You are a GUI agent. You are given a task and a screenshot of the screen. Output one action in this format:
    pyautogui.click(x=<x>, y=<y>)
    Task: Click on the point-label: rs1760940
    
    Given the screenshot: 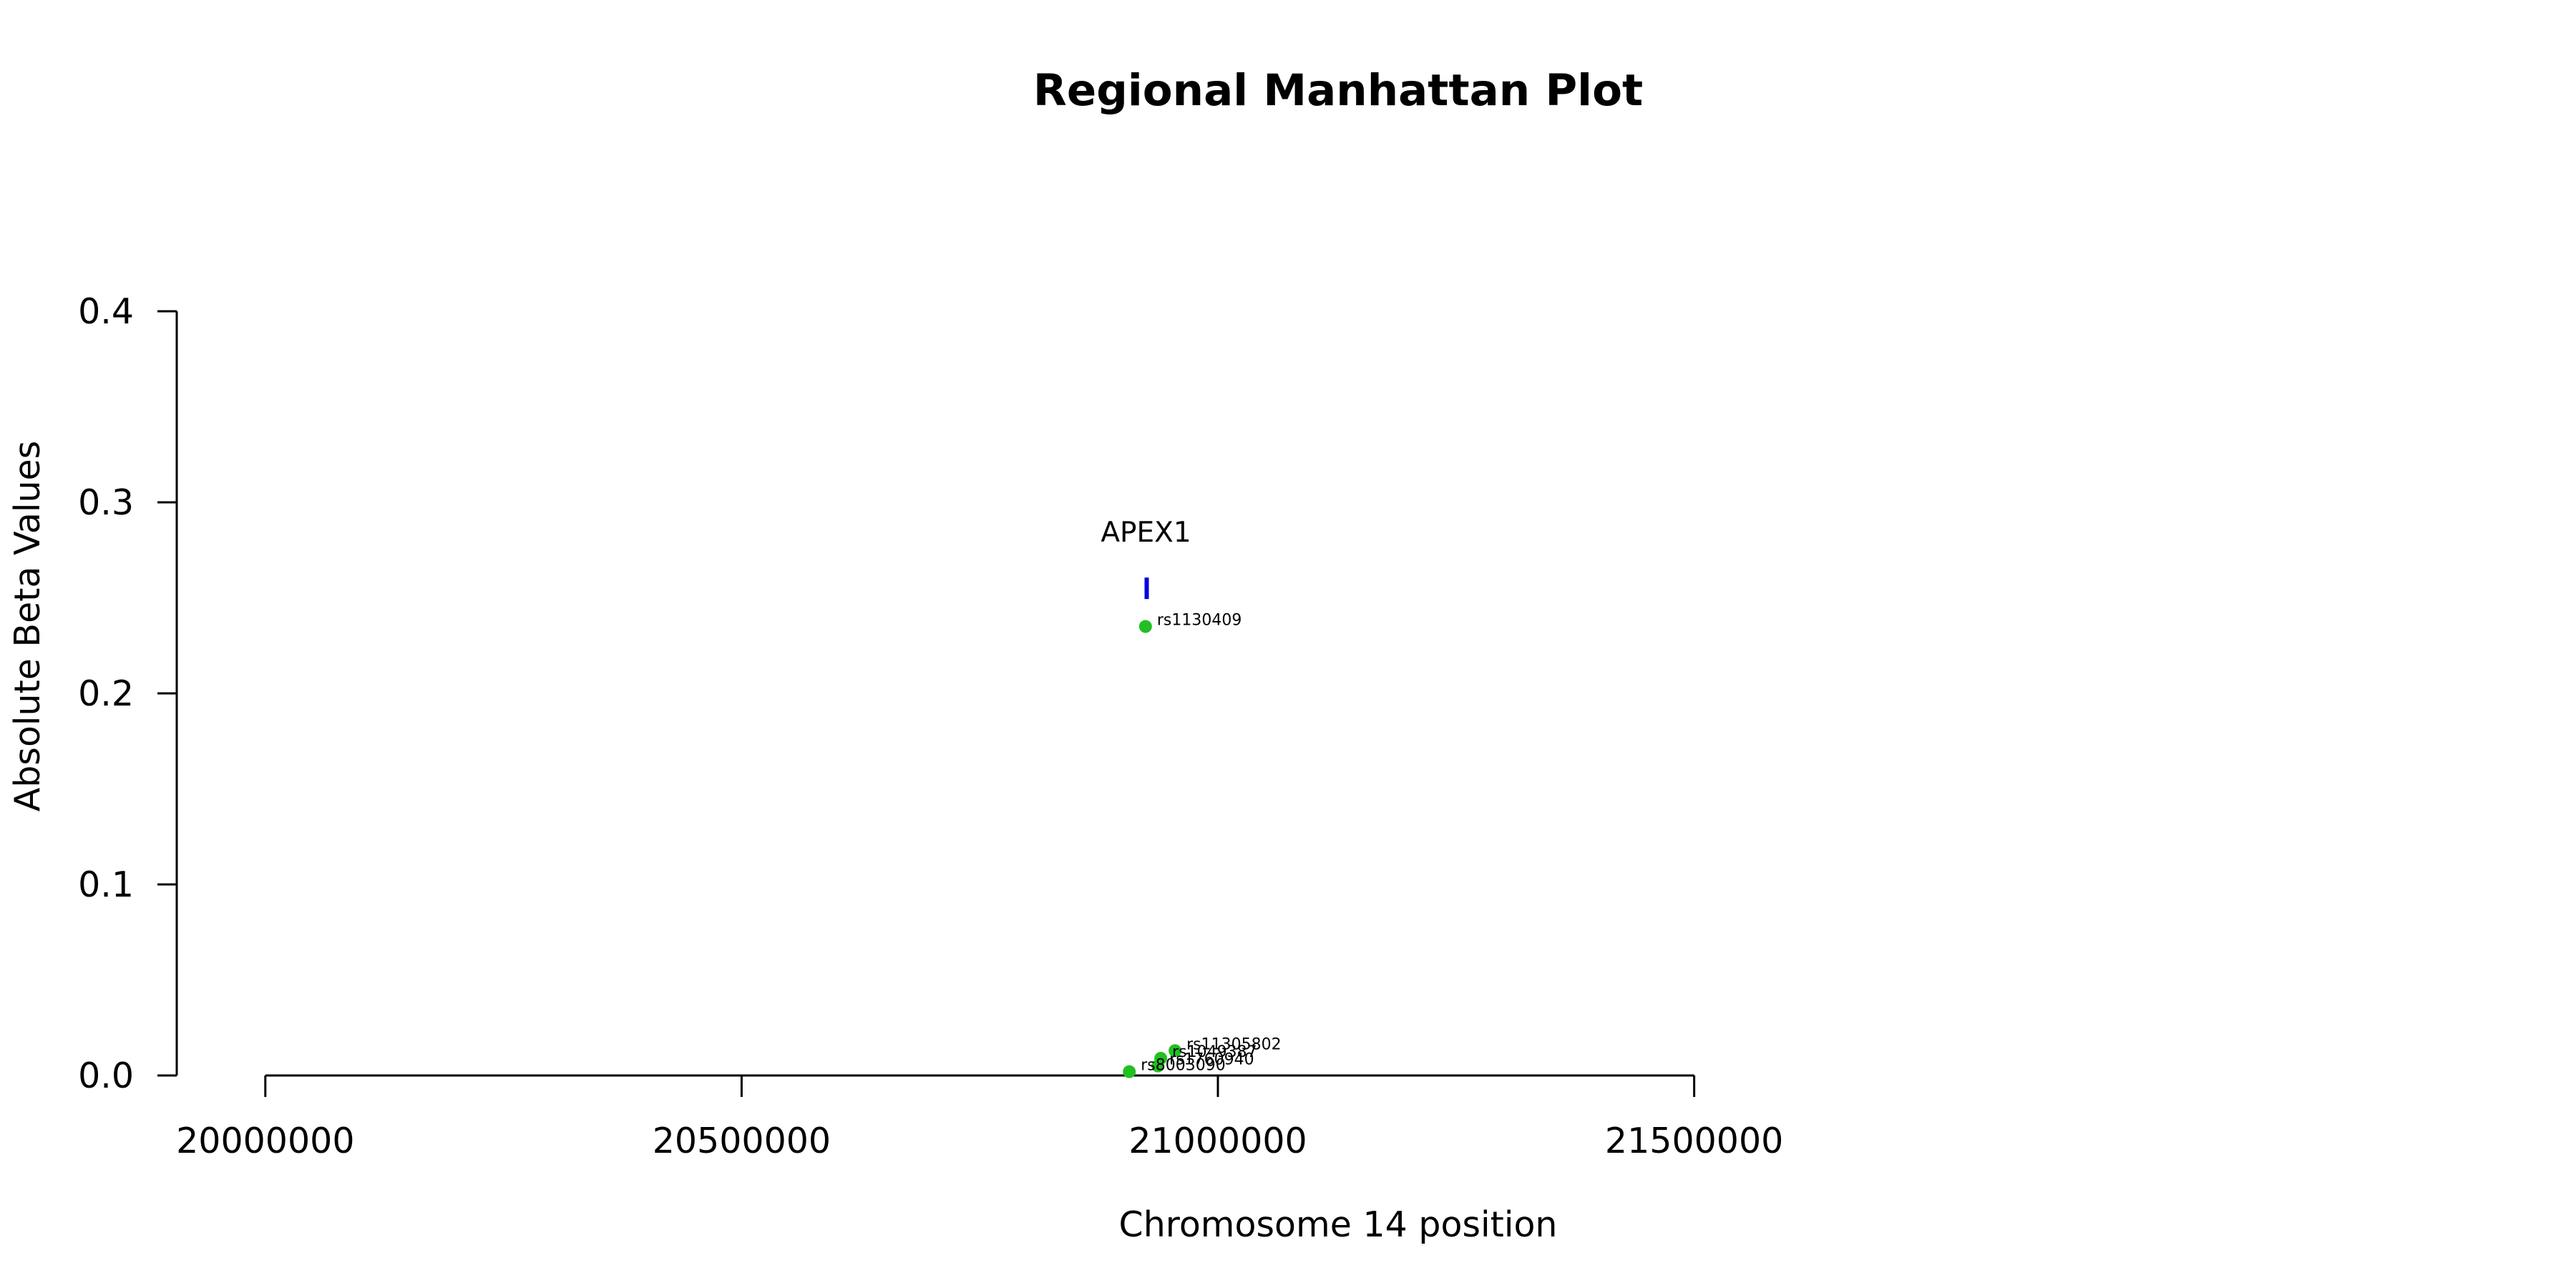 What is the action you would take?
    pyautogui.click(x=1211, y=1060)
    